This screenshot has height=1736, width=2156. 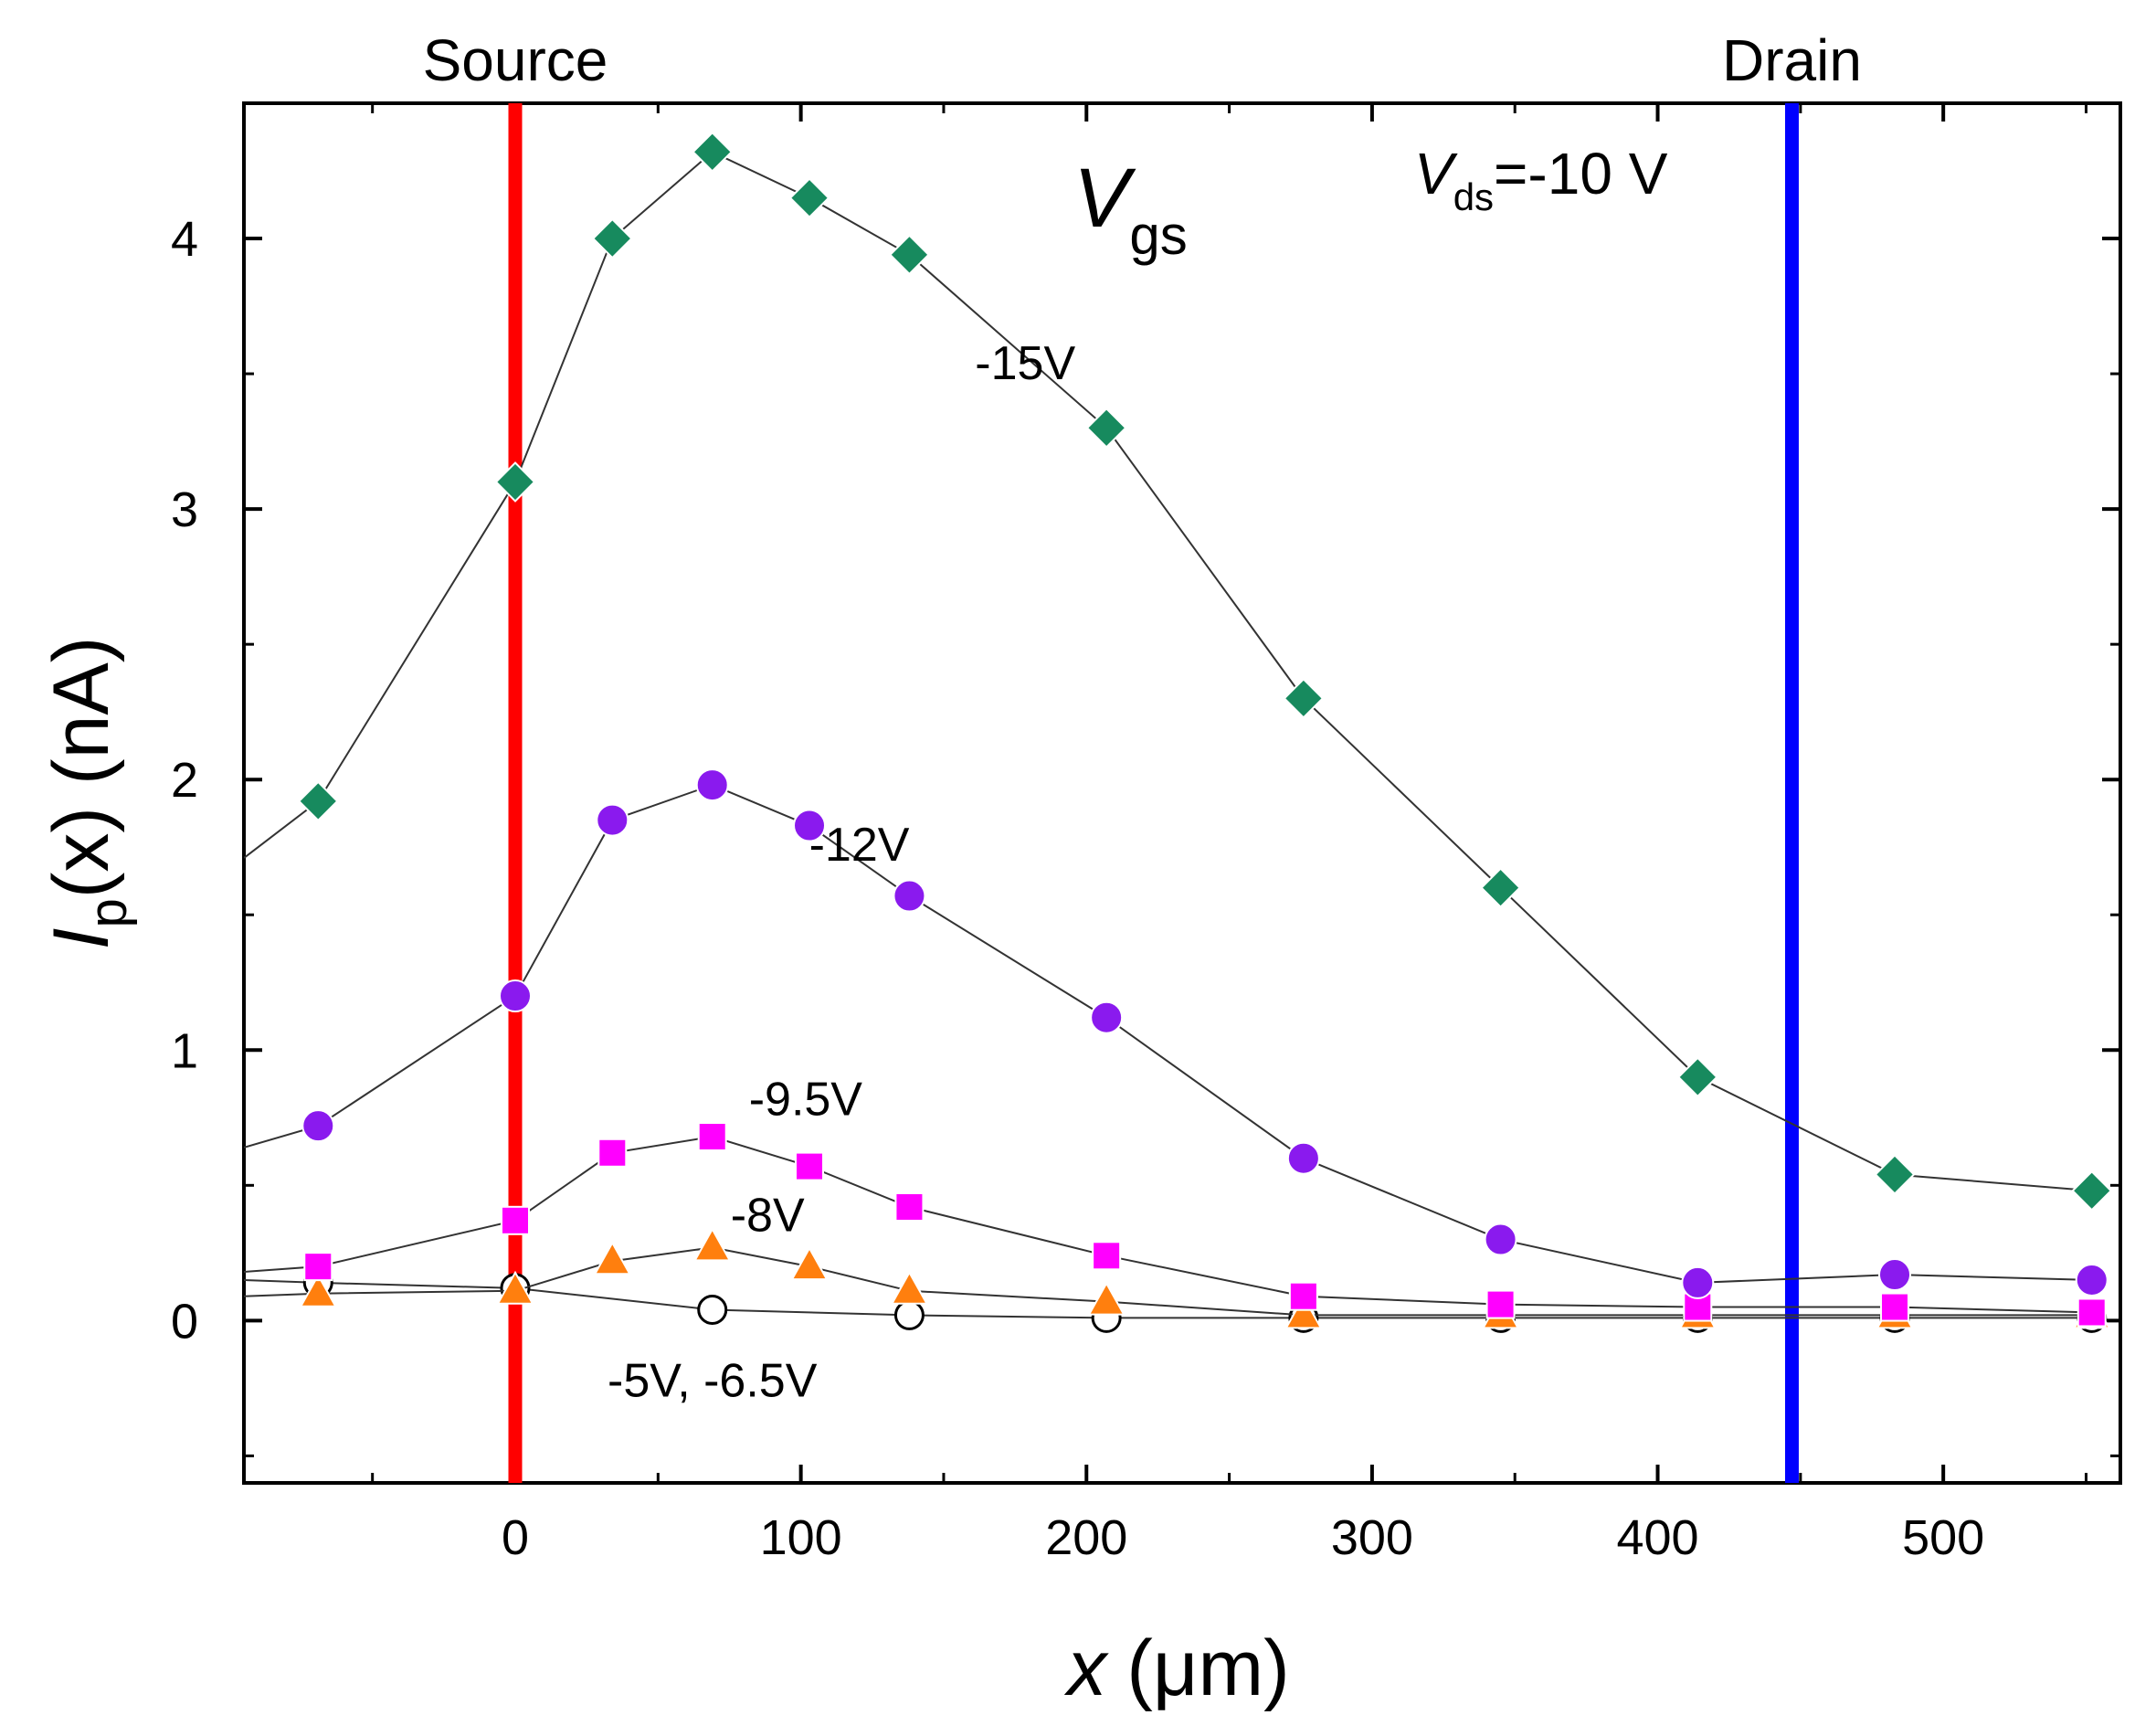 What do you see at coordinates (1657, 1537) in the screenshot?
I see `x-tick-label: 400` at bounding box center [1657, 1537].